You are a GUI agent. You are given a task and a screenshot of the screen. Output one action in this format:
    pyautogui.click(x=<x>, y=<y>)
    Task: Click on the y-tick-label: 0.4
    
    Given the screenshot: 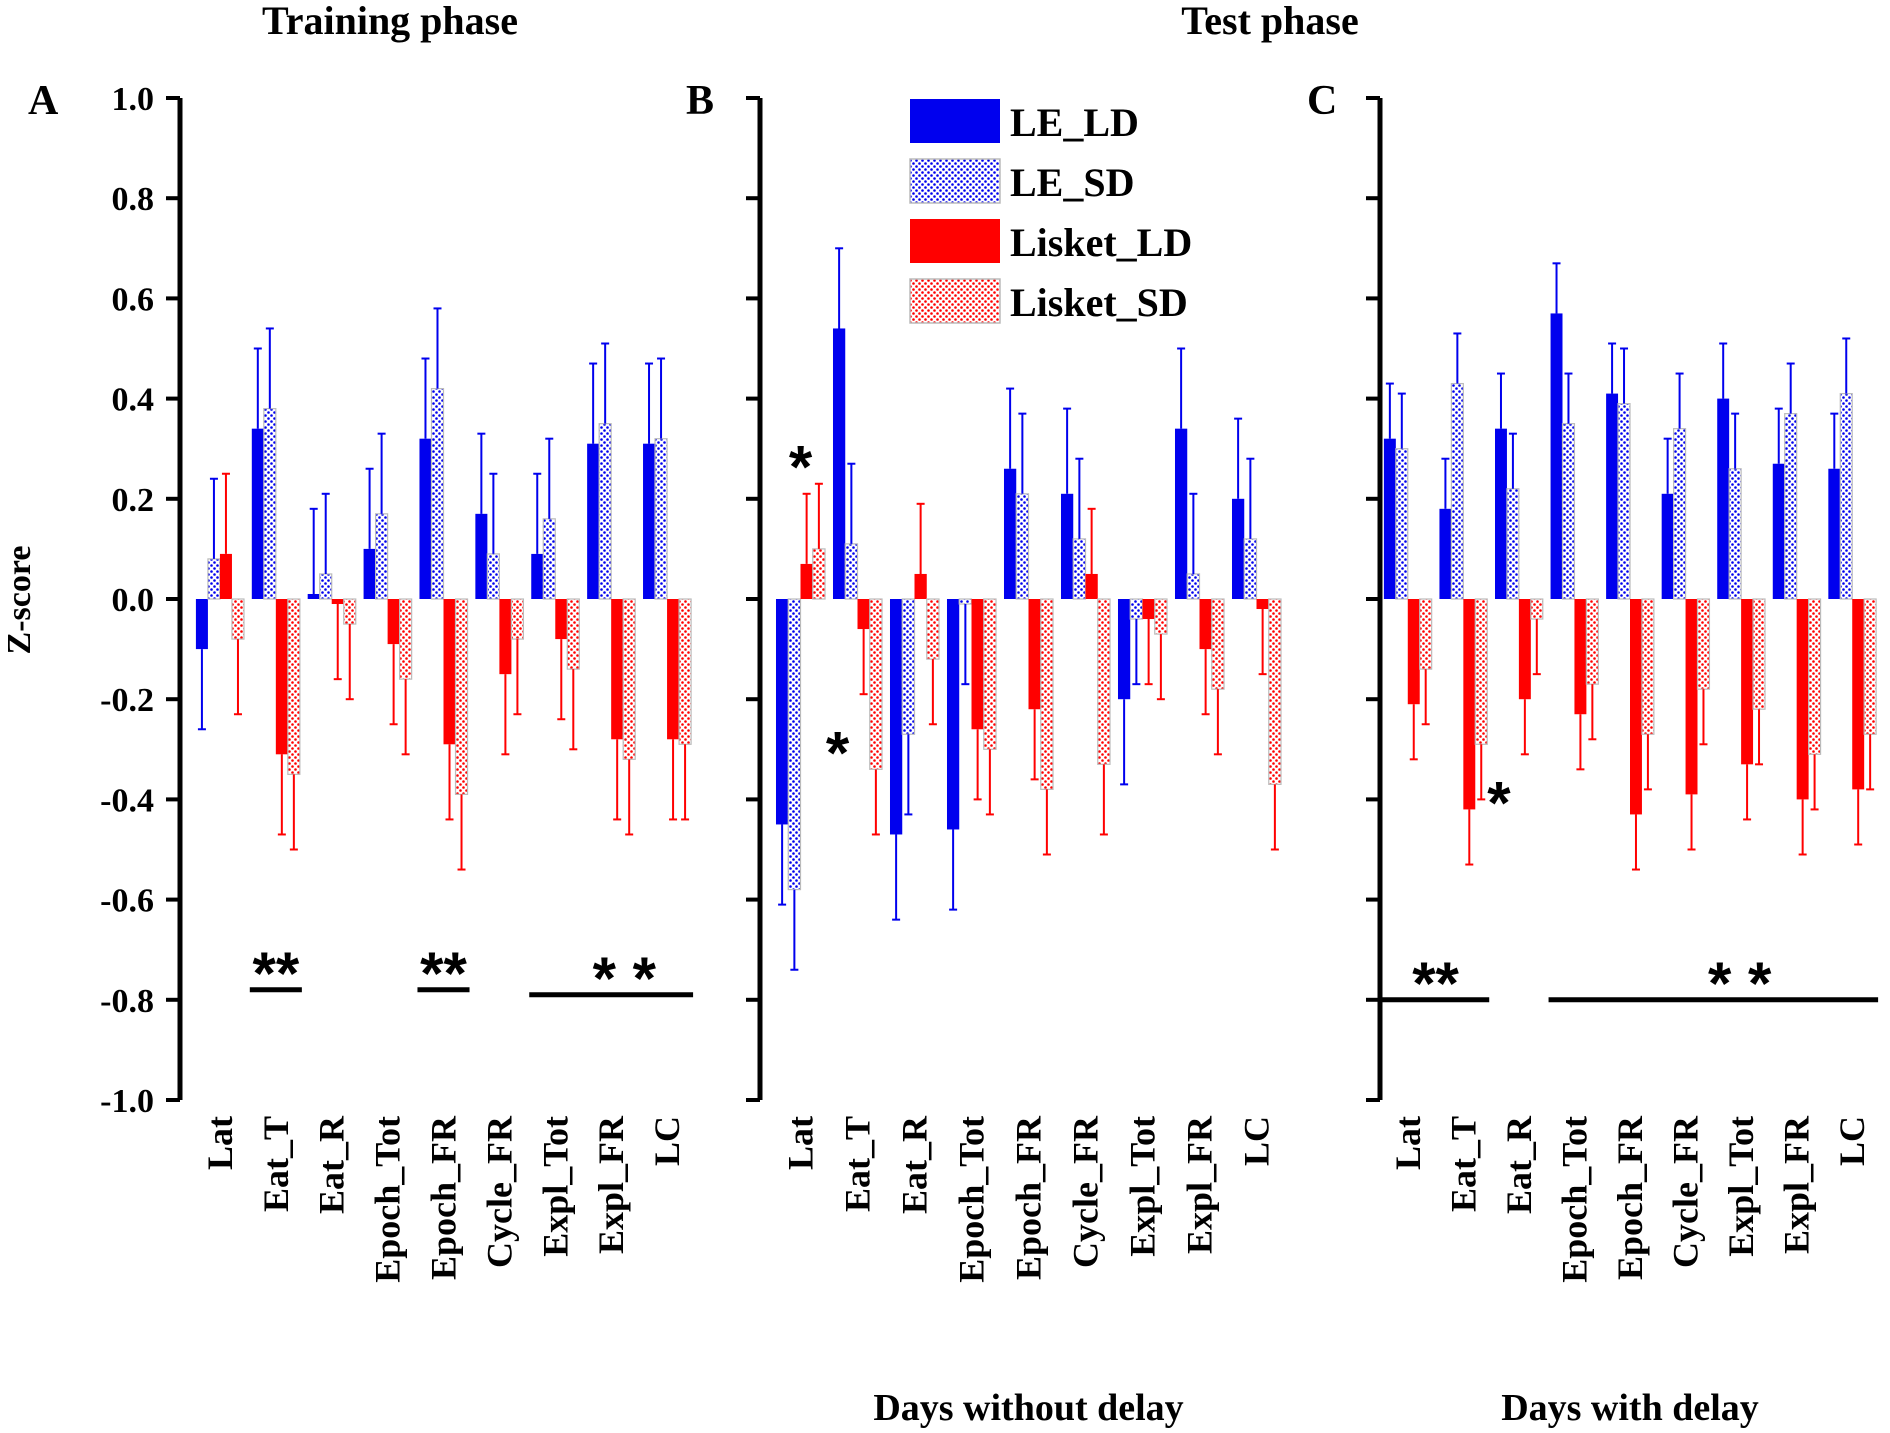 What is the action you would take?
    pyautogui.click(x=133, y=400)
    